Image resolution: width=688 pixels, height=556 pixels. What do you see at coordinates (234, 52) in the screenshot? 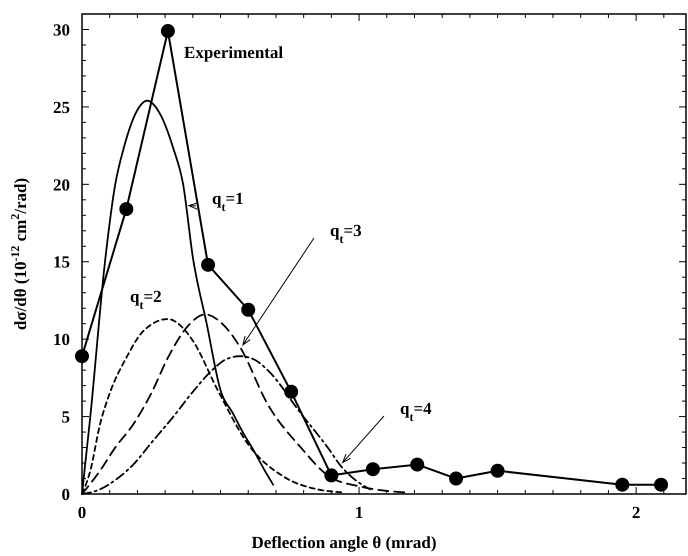
I see `series-label: Experimental` at bounding box center [234, 52].